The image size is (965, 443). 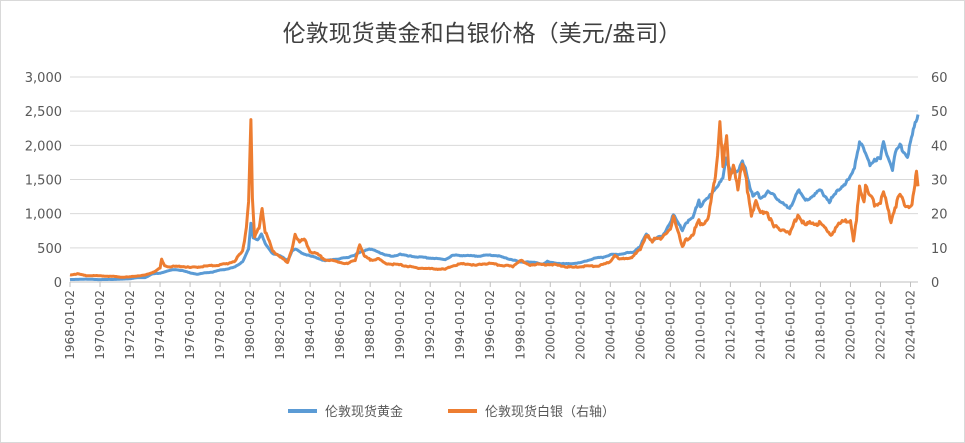 I want to click on x-tick-label: 1994-01-02, so click(x=460, y=325).